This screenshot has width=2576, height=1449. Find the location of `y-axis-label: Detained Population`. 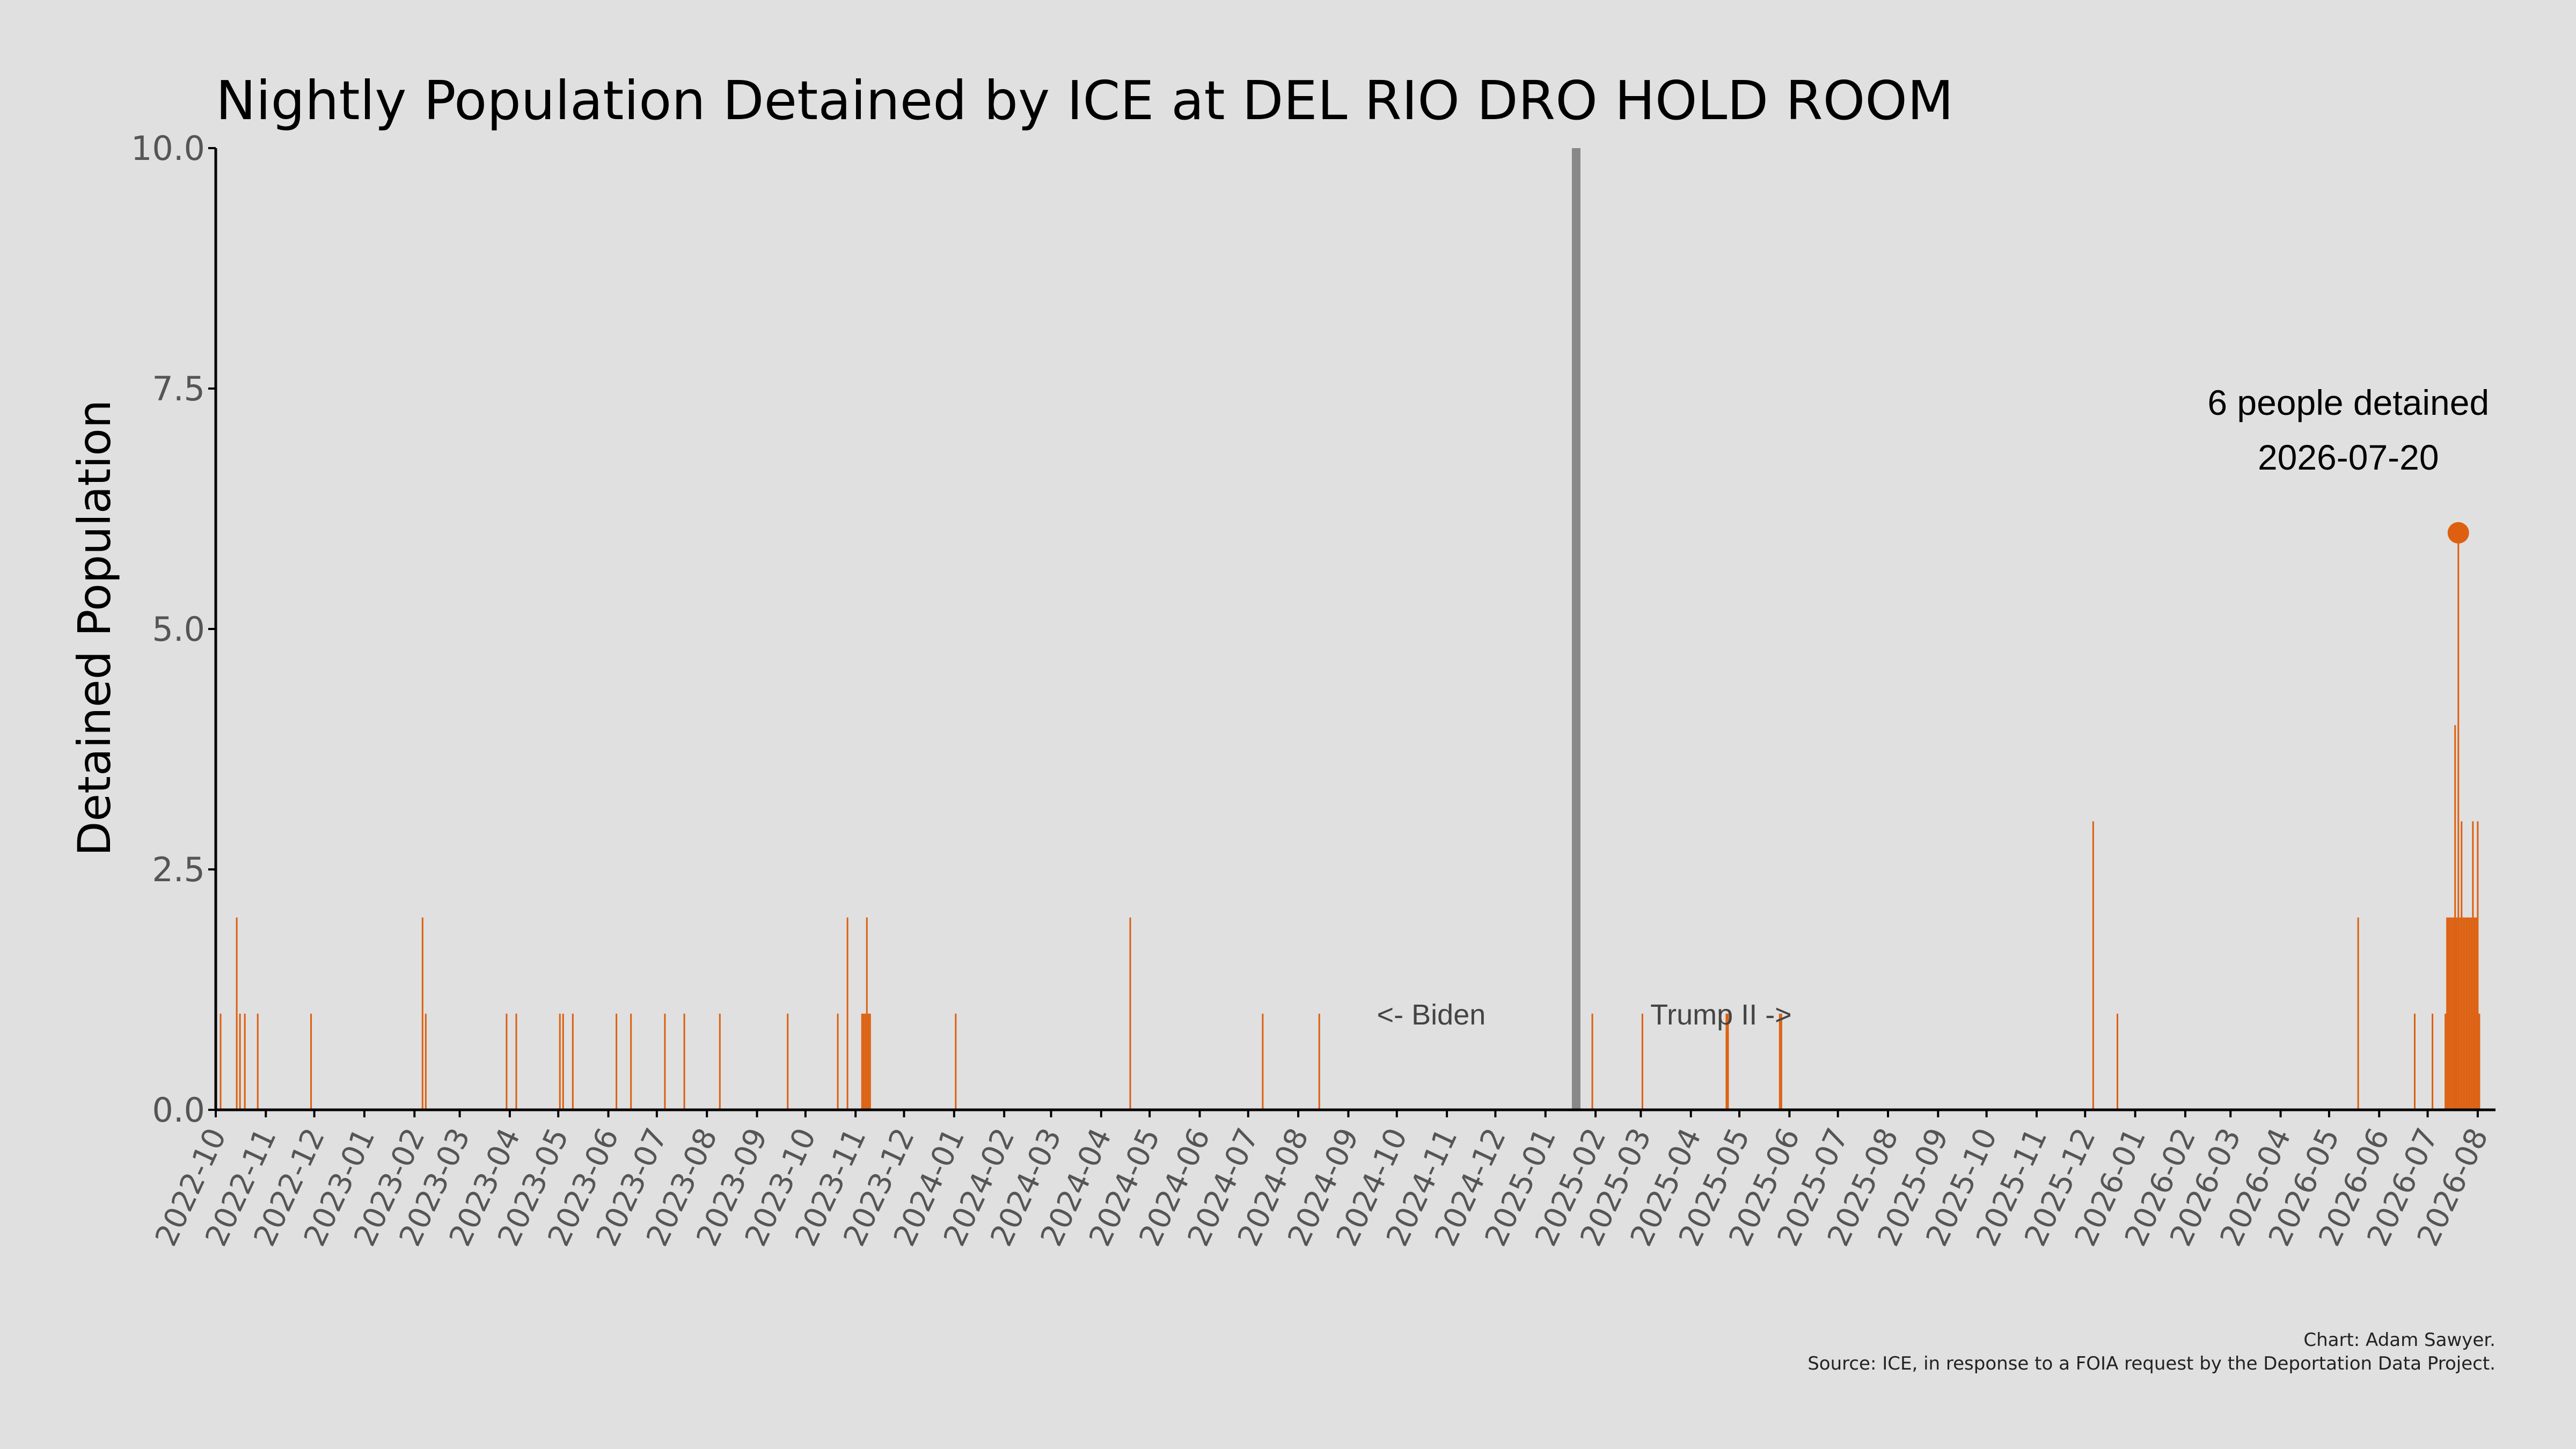

y-axis-label: Detained Population is located at coordinates (94, 628).